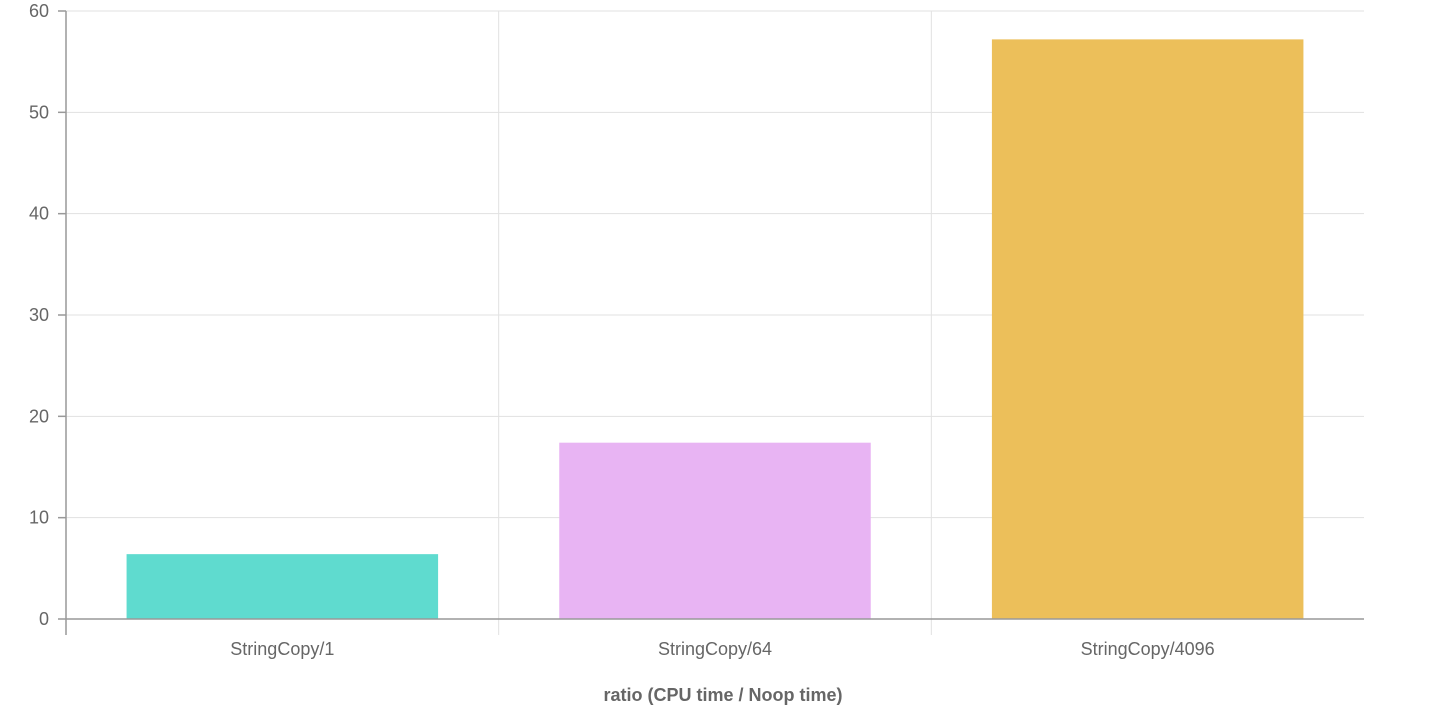  I want to click on x-tick-label: StringCopy/1, so click(282, 649).